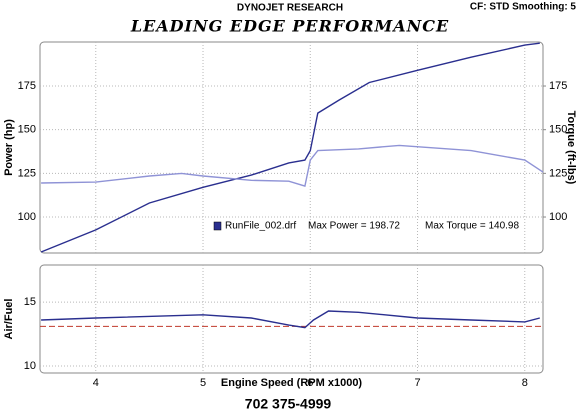 This screenshot has height=411, width=580. What do you see at coordinates (27, 173) in the screenshot?
I see `y-tick-label: 125` at bounding box center [27, 173].